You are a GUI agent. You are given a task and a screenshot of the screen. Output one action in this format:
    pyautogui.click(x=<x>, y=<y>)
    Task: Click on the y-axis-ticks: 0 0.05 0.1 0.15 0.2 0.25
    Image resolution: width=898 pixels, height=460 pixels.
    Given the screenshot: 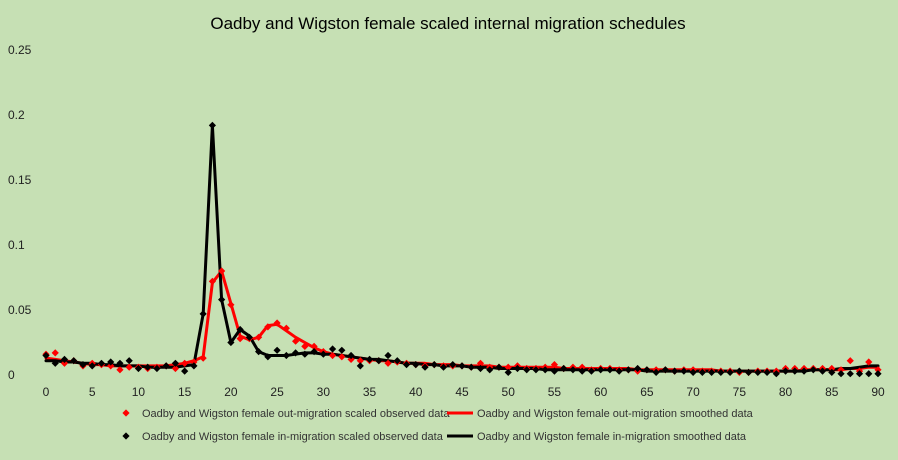 What is the action you would take?
    pyautogui.click(x=20, y=212)
    